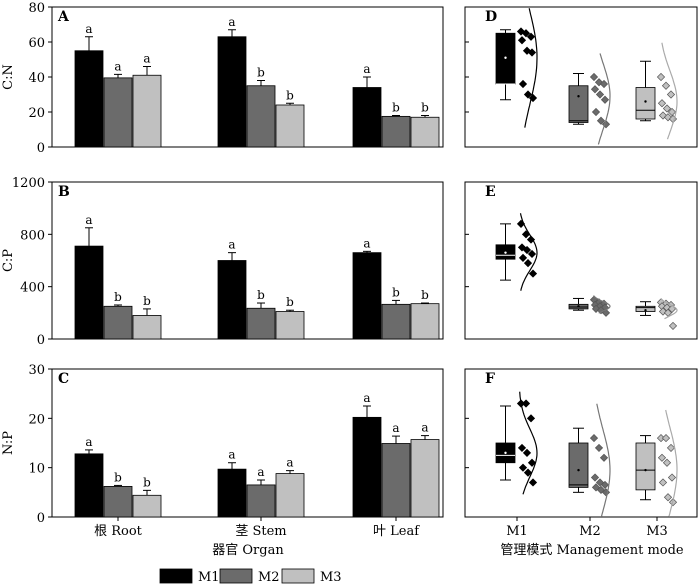  Describe the element at coordinates (8, 77) in the screenshot. I see `y-axis-title: C:N` at that location.